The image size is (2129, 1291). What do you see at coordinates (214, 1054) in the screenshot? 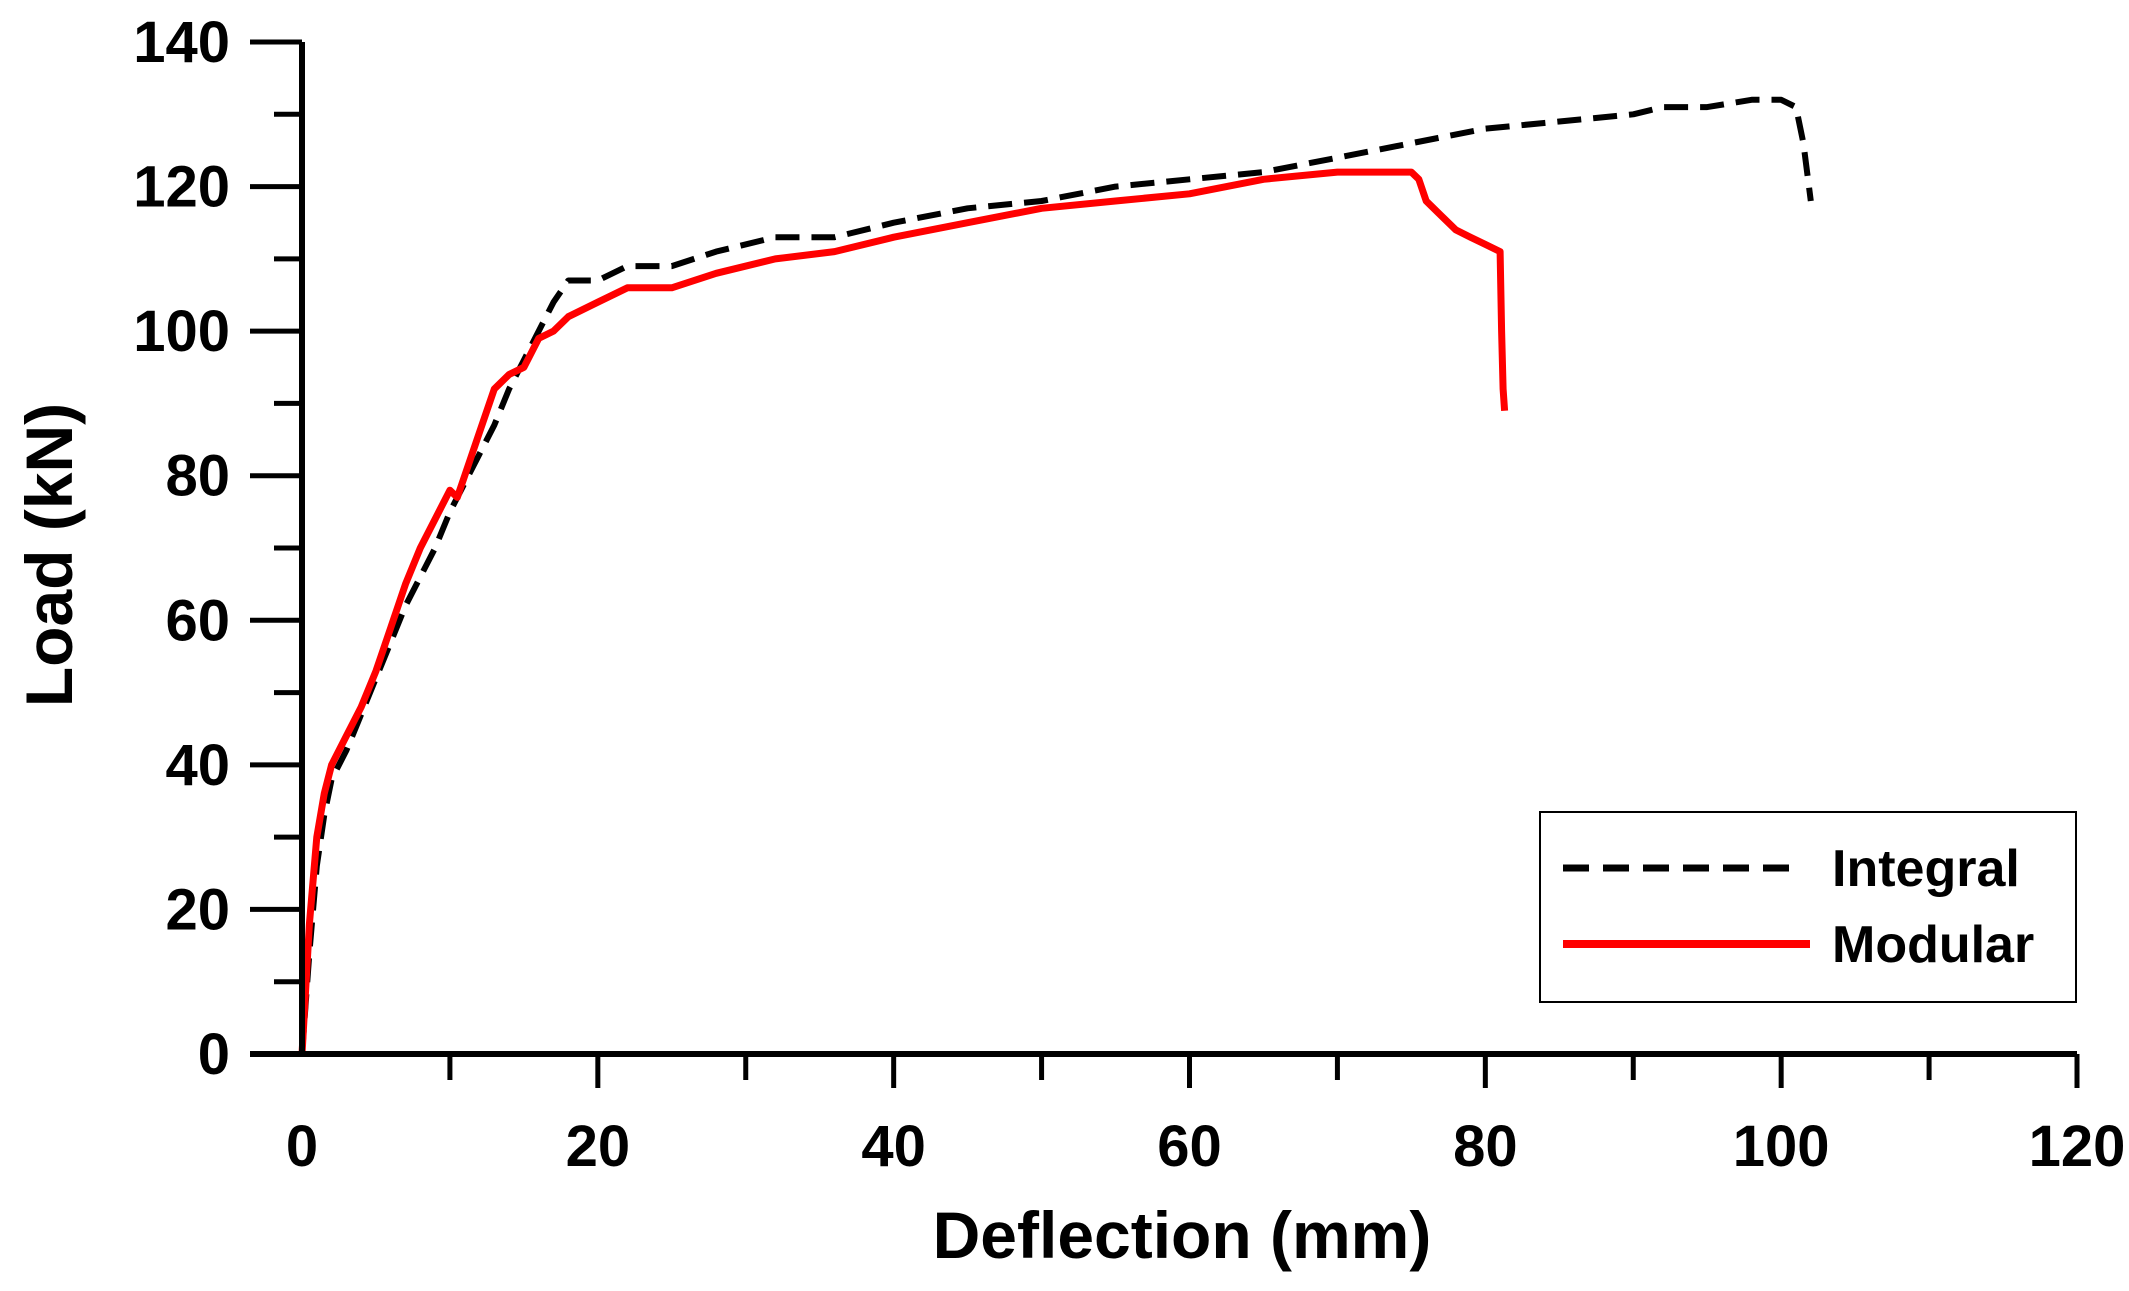
I see `y-tick-label: 0` at bounding box center [214, 1054].